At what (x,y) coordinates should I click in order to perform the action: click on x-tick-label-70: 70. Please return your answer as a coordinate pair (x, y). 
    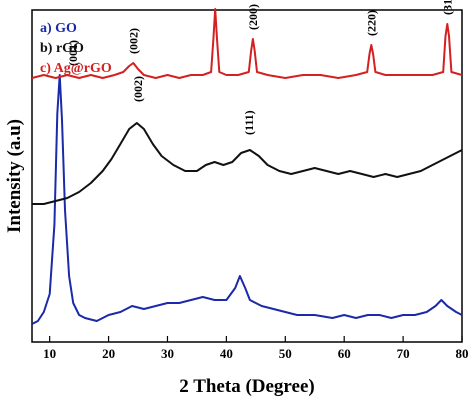
    Looking at the image, I should click on (403, 353).